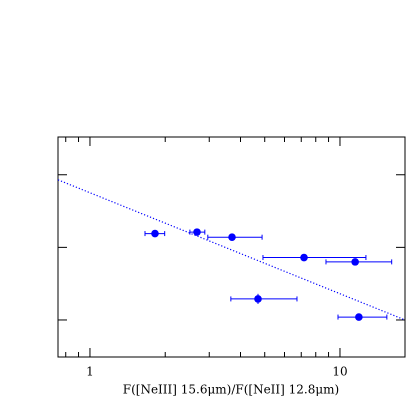 This screenshot has height=419, width=415. I want to click on x-tick-label: 1, so click(90, 372).